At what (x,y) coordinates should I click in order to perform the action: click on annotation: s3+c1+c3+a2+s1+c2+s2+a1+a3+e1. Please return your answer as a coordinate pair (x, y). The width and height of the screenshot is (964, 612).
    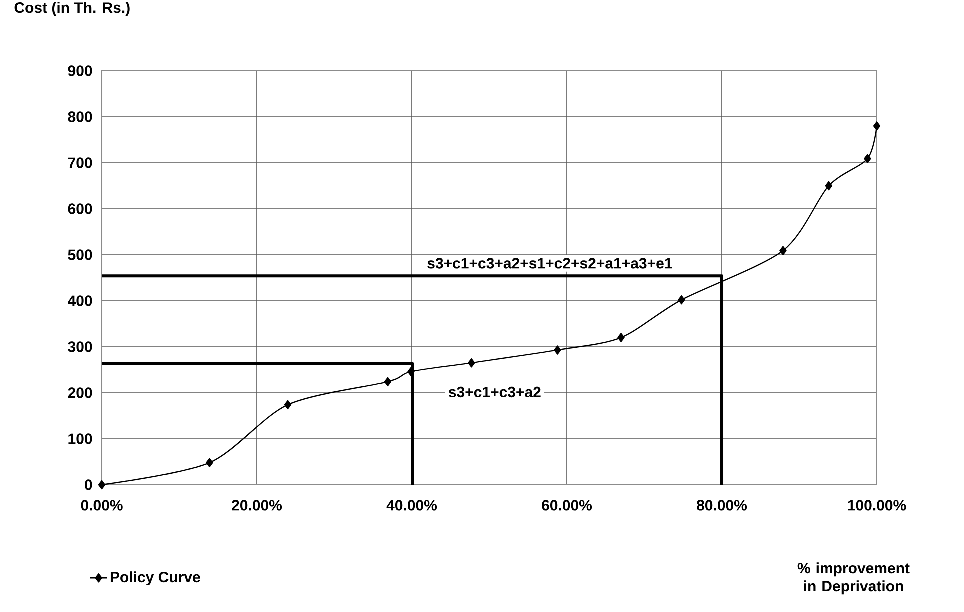
    Looking at the image, I should click on (550, 263).